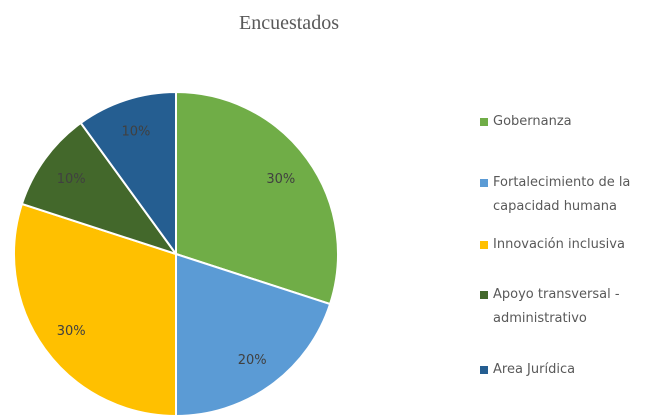 This screenshot has width=669, height=417. I want to click on legend-item: Innovación inclusiva, so click(572, 245).